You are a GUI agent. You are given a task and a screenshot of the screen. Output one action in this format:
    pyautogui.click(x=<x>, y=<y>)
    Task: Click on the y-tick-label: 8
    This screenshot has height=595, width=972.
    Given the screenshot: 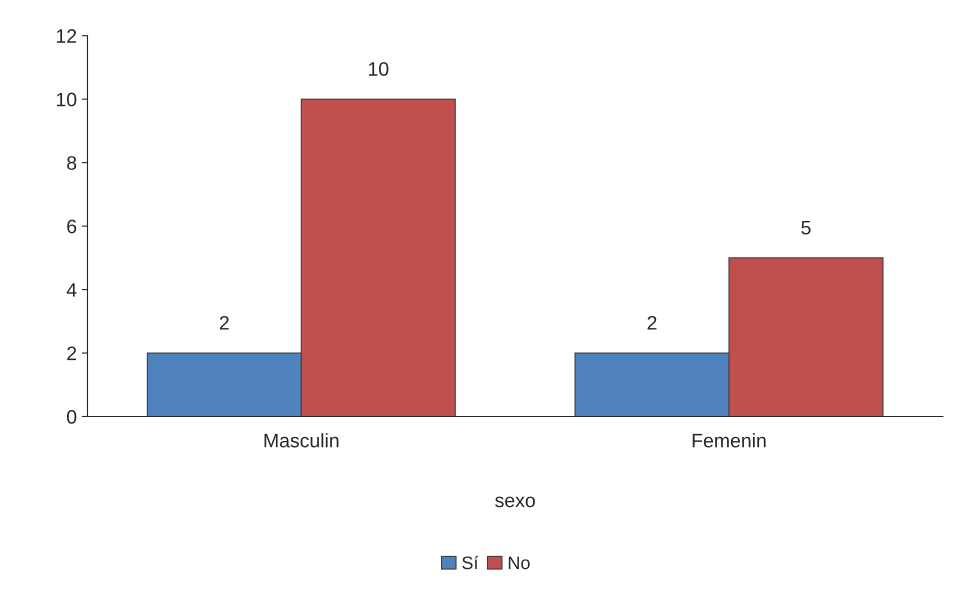 What is the action you would take?
    pyautogui.click(x=71, y=163)
    